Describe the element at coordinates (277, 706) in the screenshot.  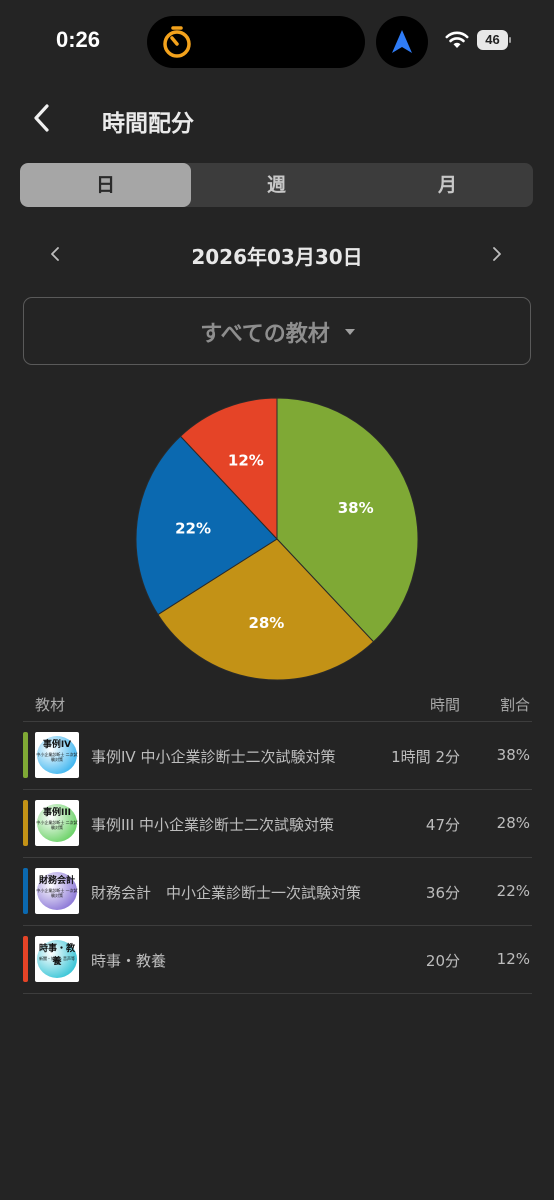
I see `table-header: 教材 時間 割合` at that location.